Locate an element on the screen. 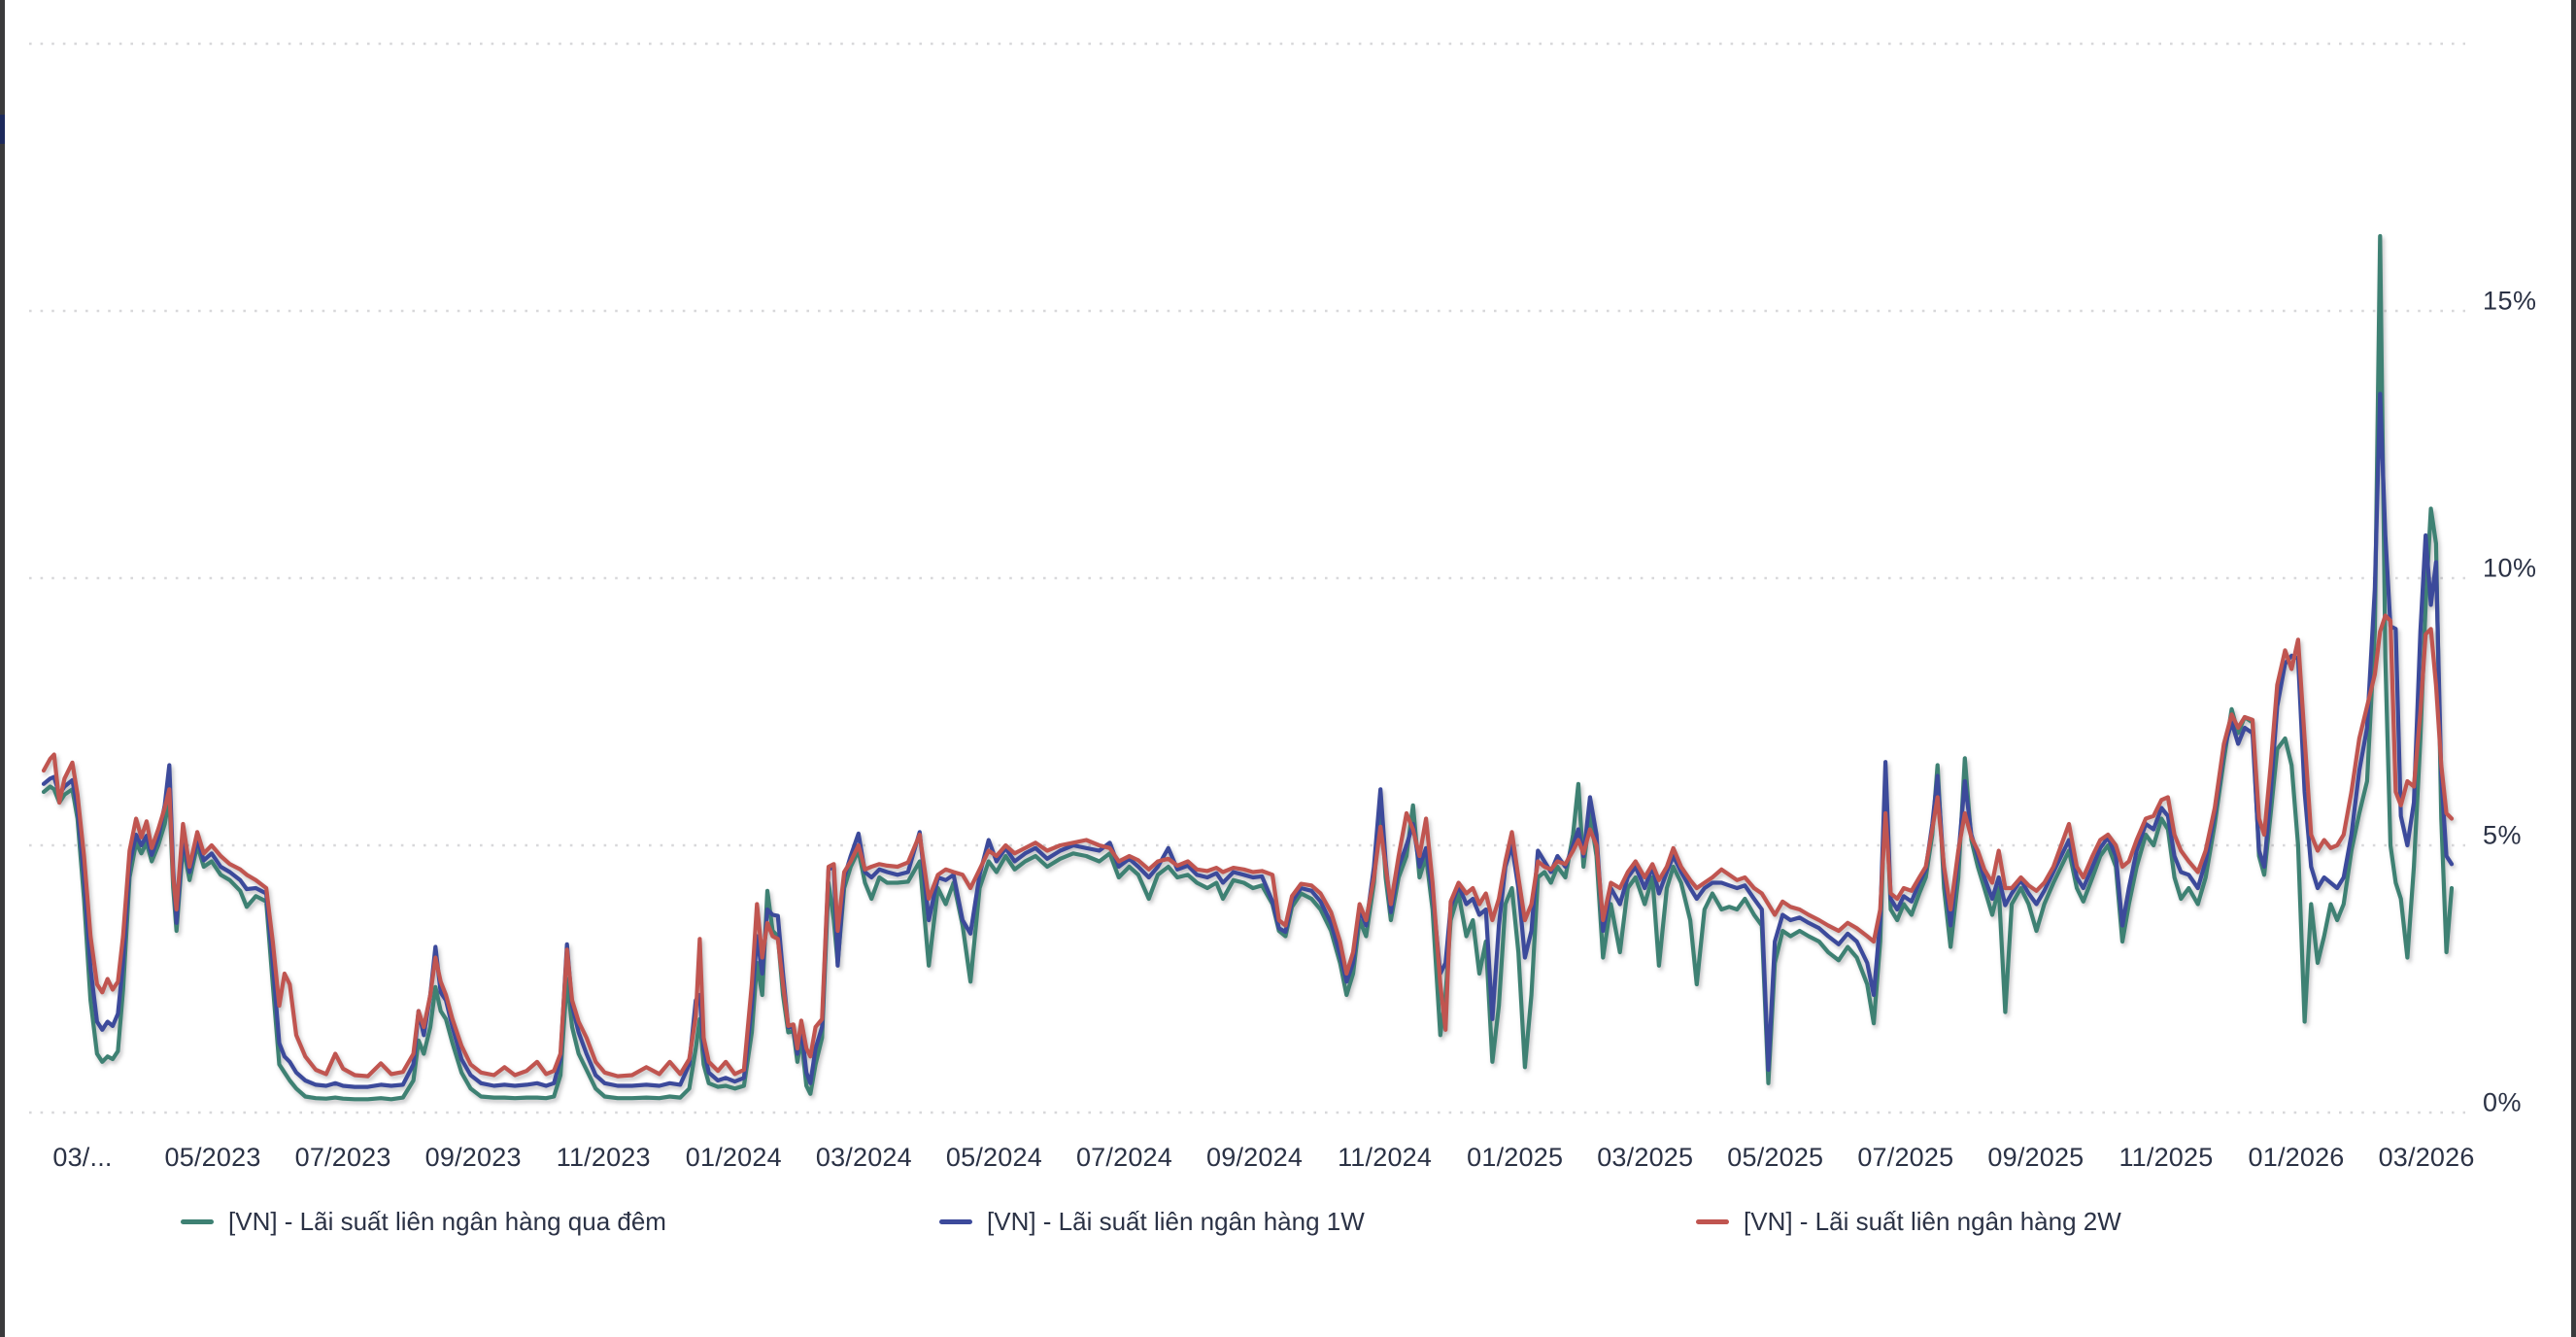  legend-item-label: [VN] - Lãi suất liên ngân hàng 1W is located at coordinates (1176, 1221).